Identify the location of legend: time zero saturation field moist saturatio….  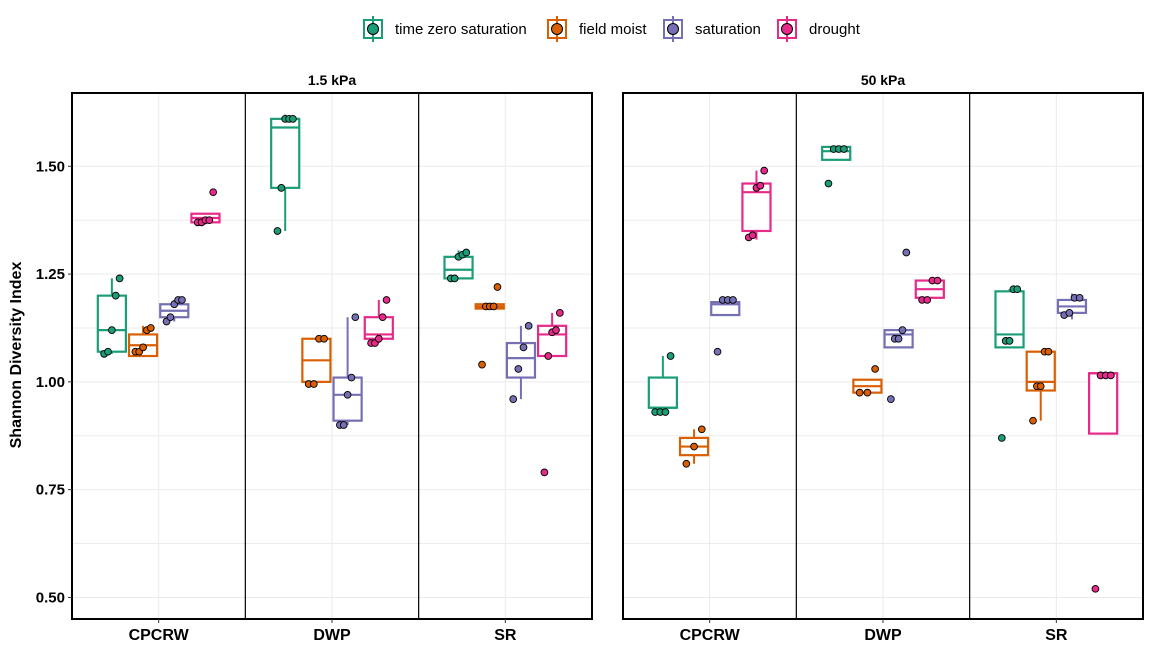
(612, 29).